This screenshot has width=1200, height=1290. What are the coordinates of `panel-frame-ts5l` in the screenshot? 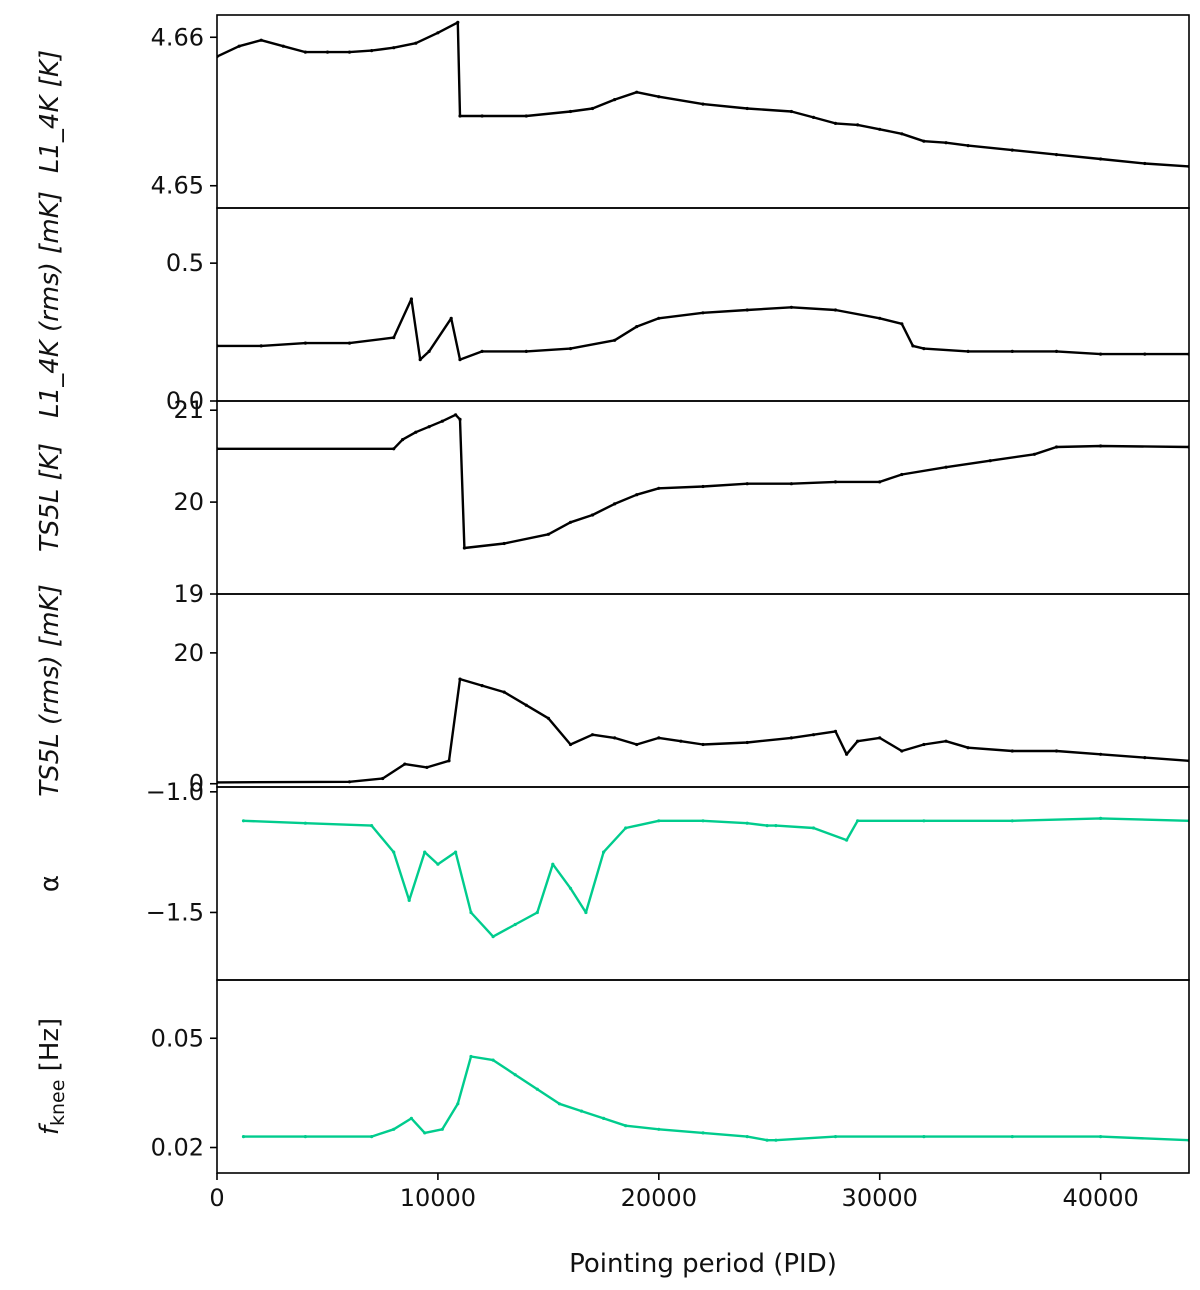 It's located at (703, 497).